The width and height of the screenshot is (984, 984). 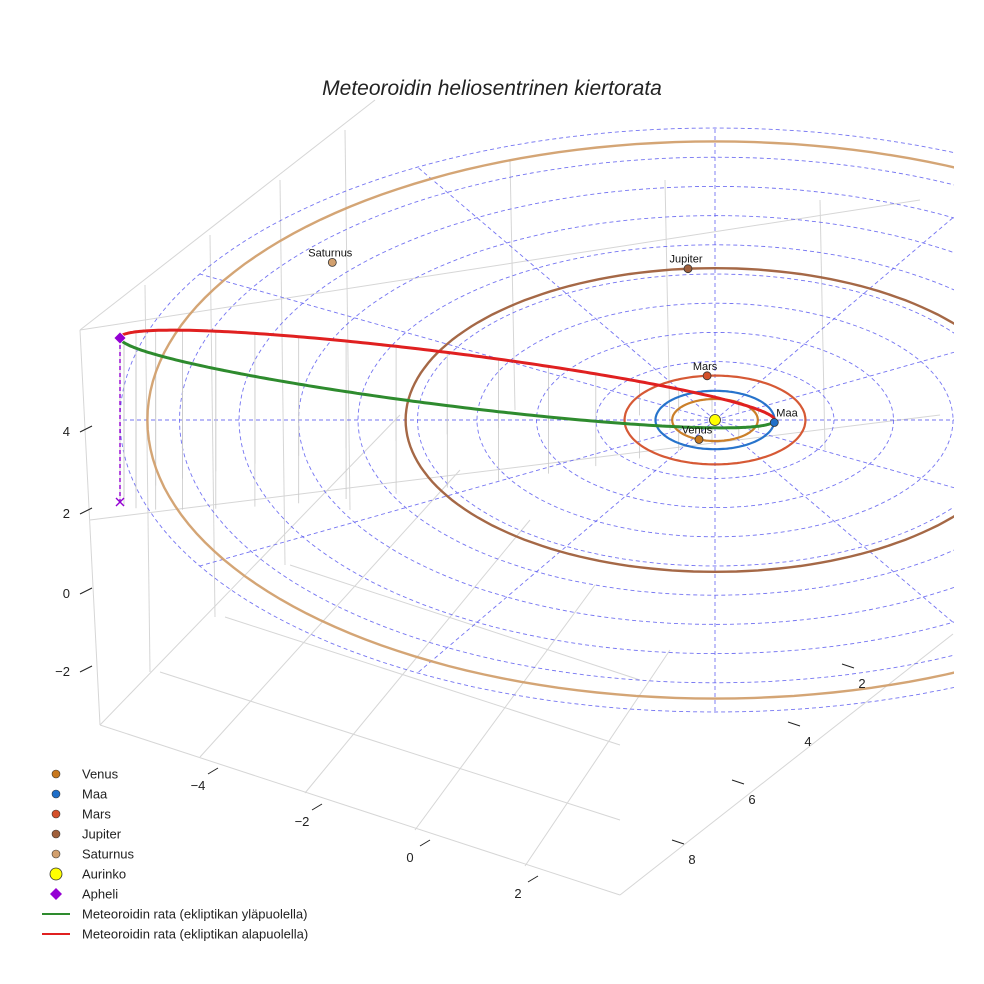 What do you see at coordinates (108, 854) in the screenshot?
I see `legend-label: Saturnus` at bounding box center [108, 854].